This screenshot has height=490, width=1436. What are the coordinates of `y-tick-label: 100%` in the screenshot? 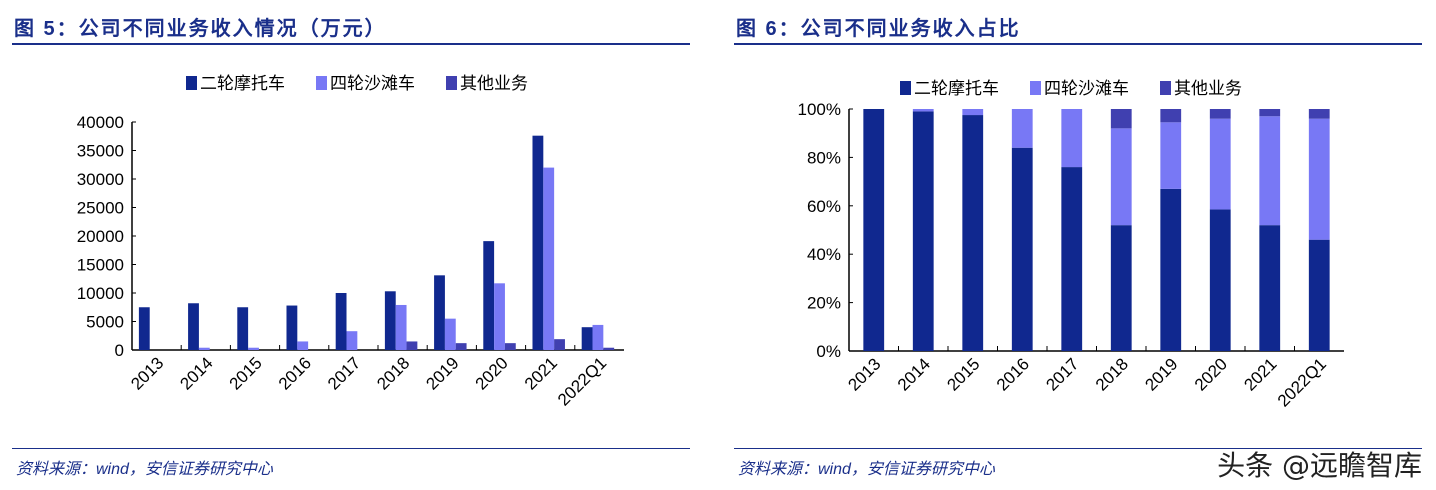 It's located at (819, 109).